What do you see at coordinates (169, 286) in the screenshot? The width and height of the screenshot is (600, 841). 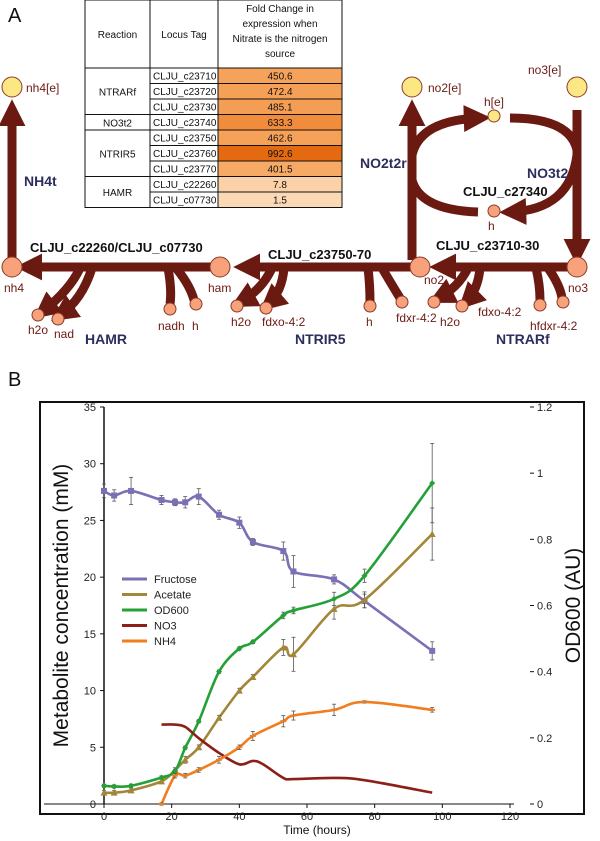 I see `hamr-nadh-branch` at bounding box center [169, 286].